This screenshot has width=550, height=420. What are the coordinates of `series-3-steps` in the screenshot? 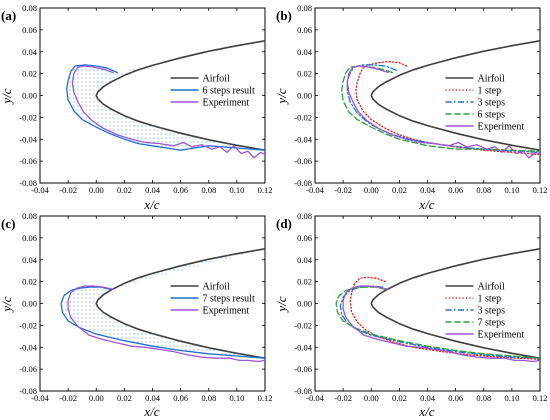 It's located at (439, 322).